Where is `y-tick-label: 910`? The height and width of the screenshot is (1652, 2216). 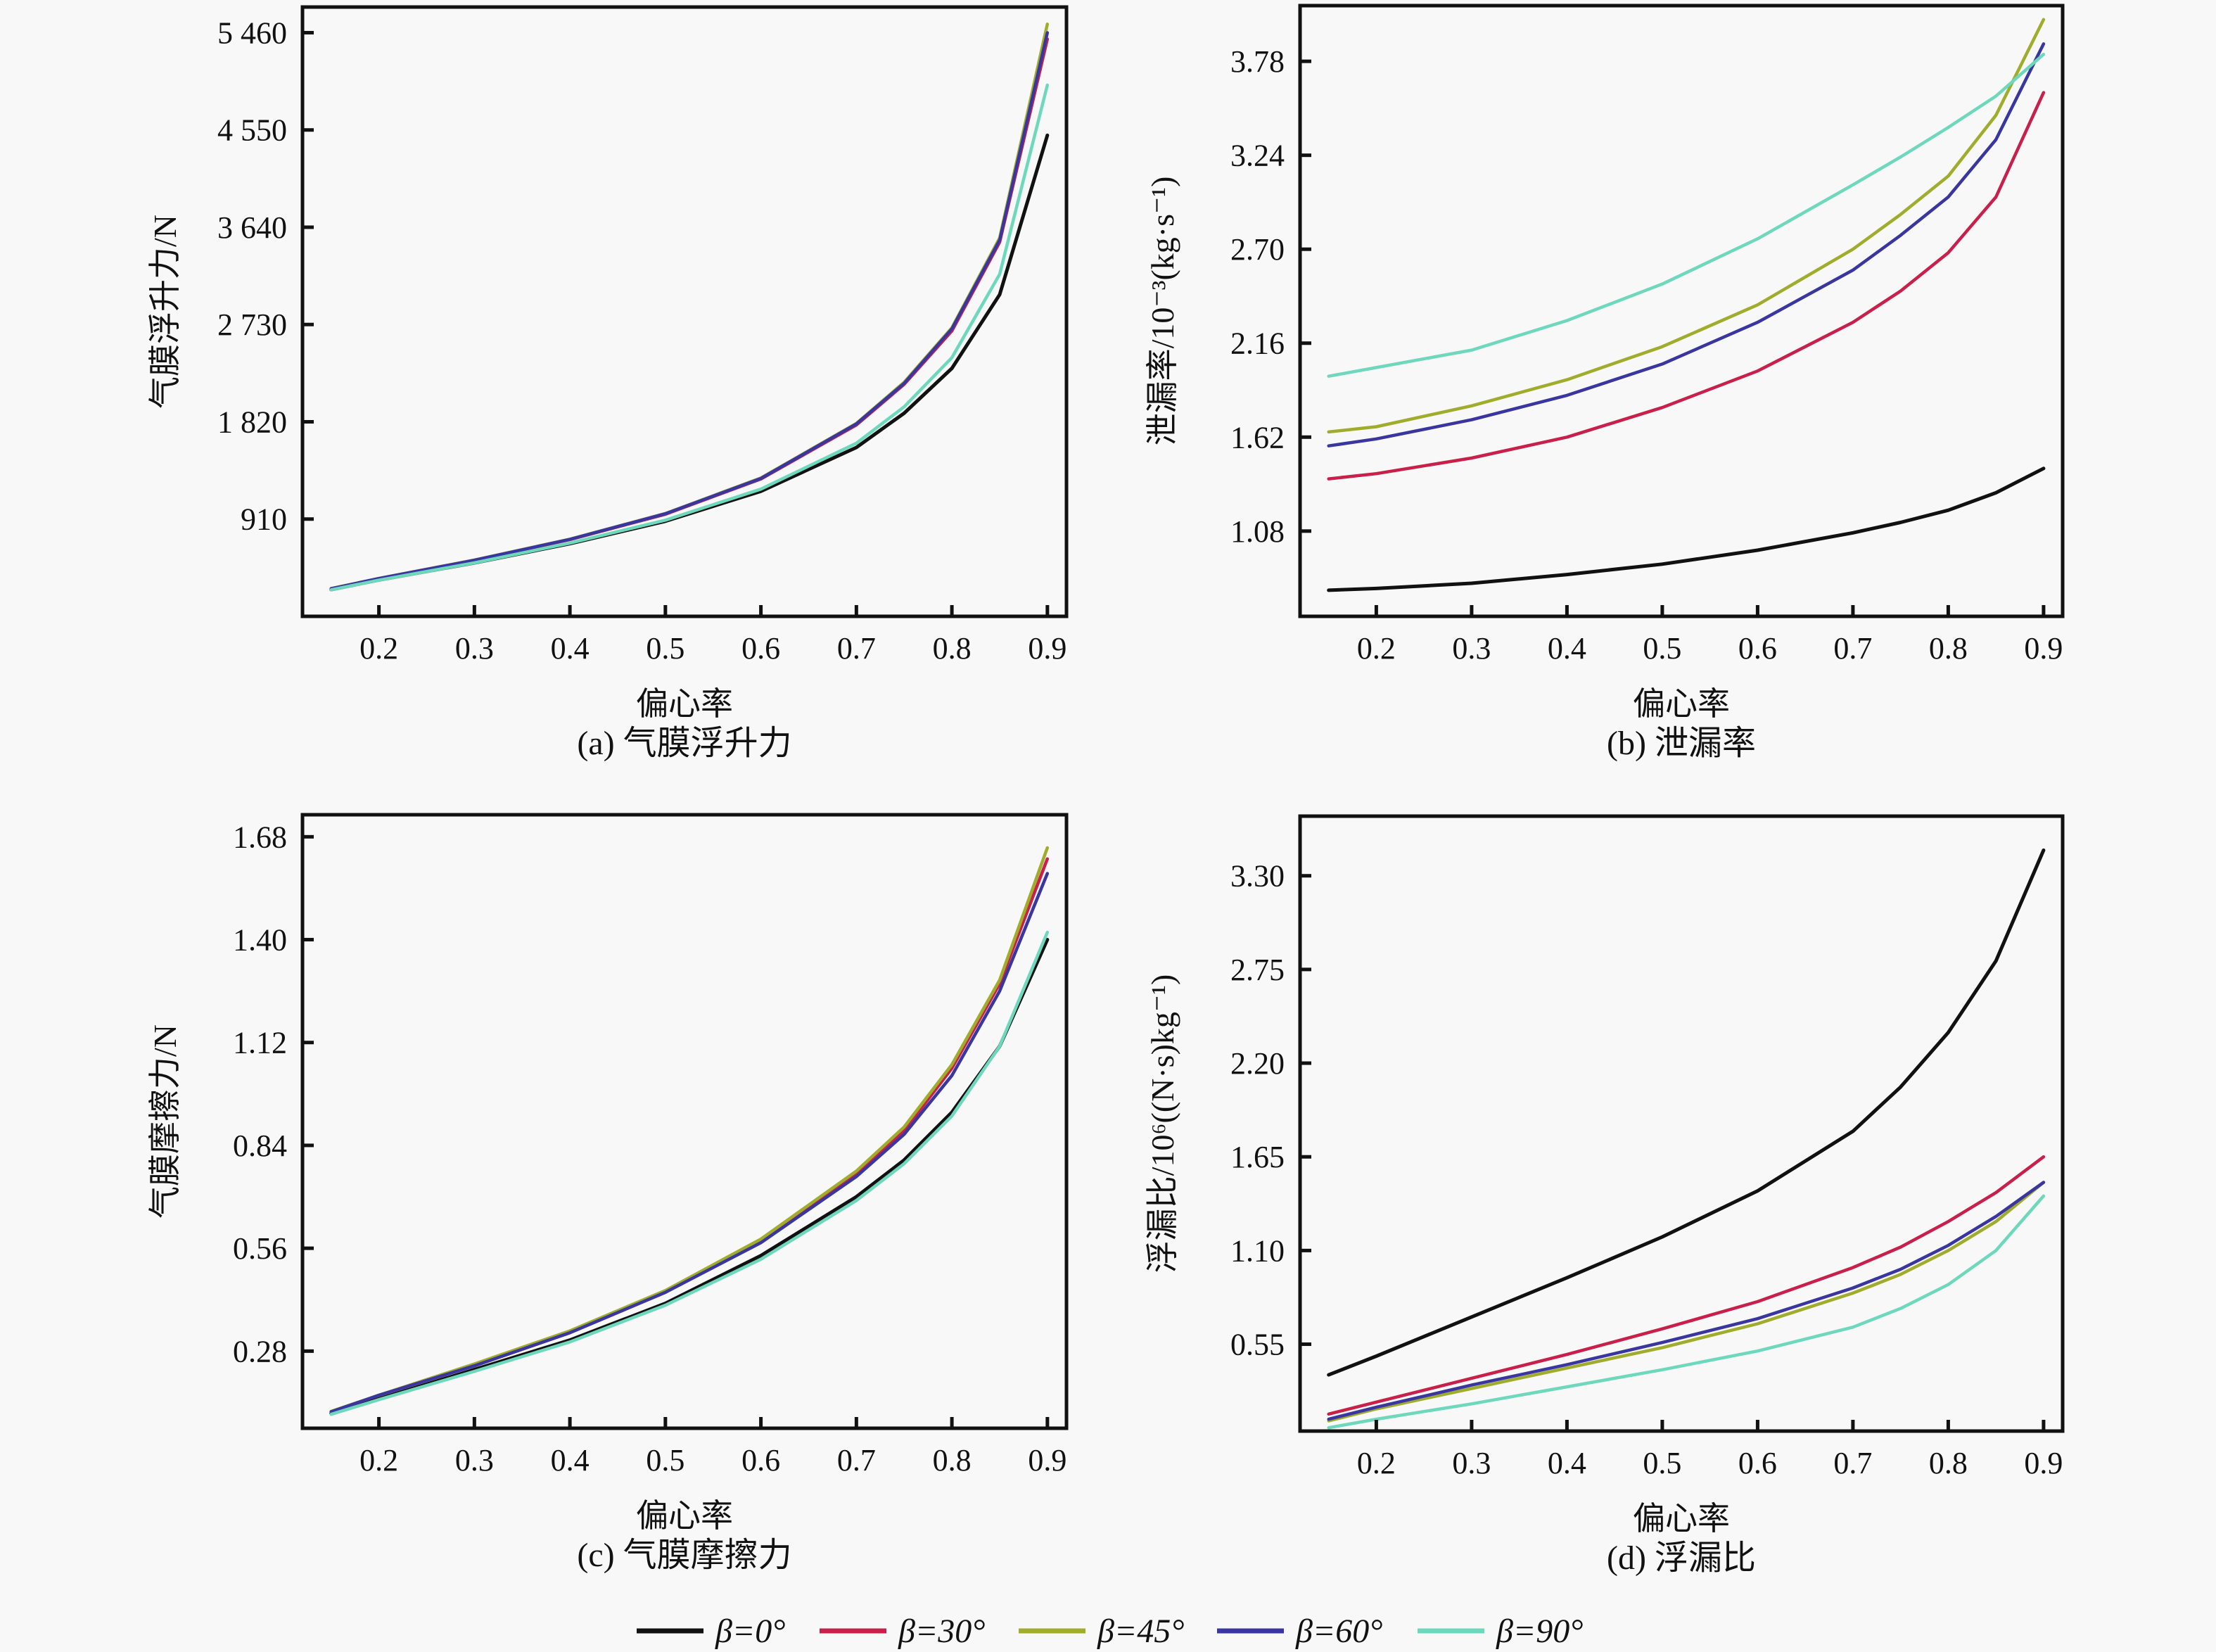 y-tick-label: 910 is located at coordinates (264, 519).